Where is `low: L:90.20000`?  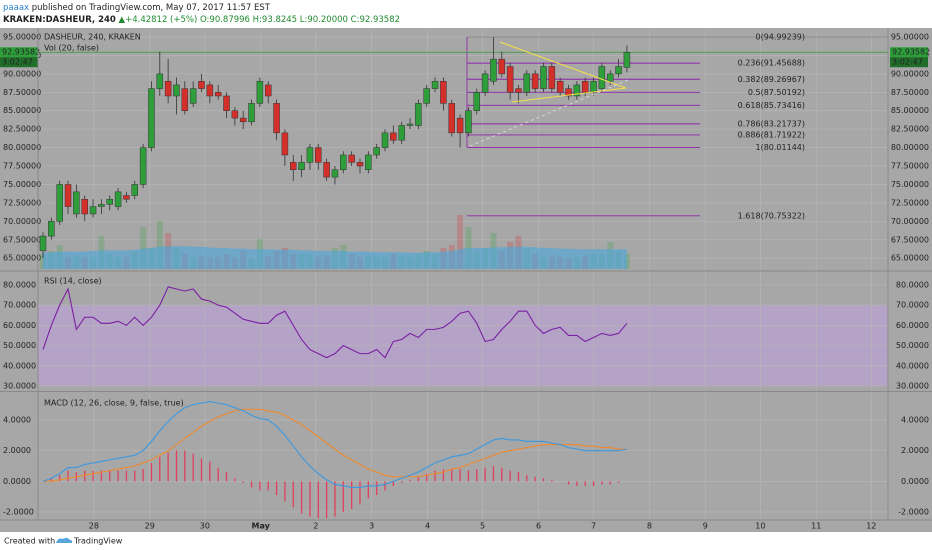
low: L:90.20000 is located at coordinates (324, 20).